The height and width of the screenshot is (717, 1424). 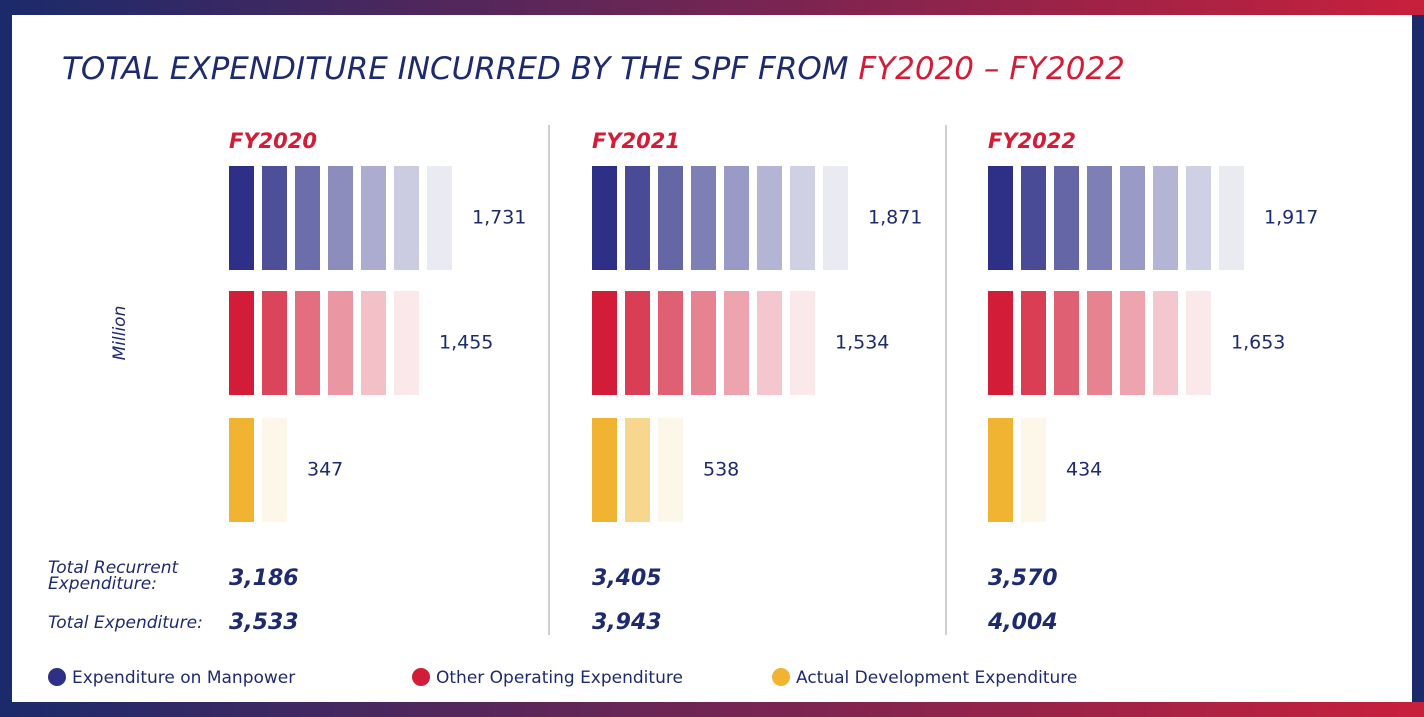 What do you see at coordinates (712, 709) in the screenshot?
I see `bottom-band` at bounding box center [712, 709].